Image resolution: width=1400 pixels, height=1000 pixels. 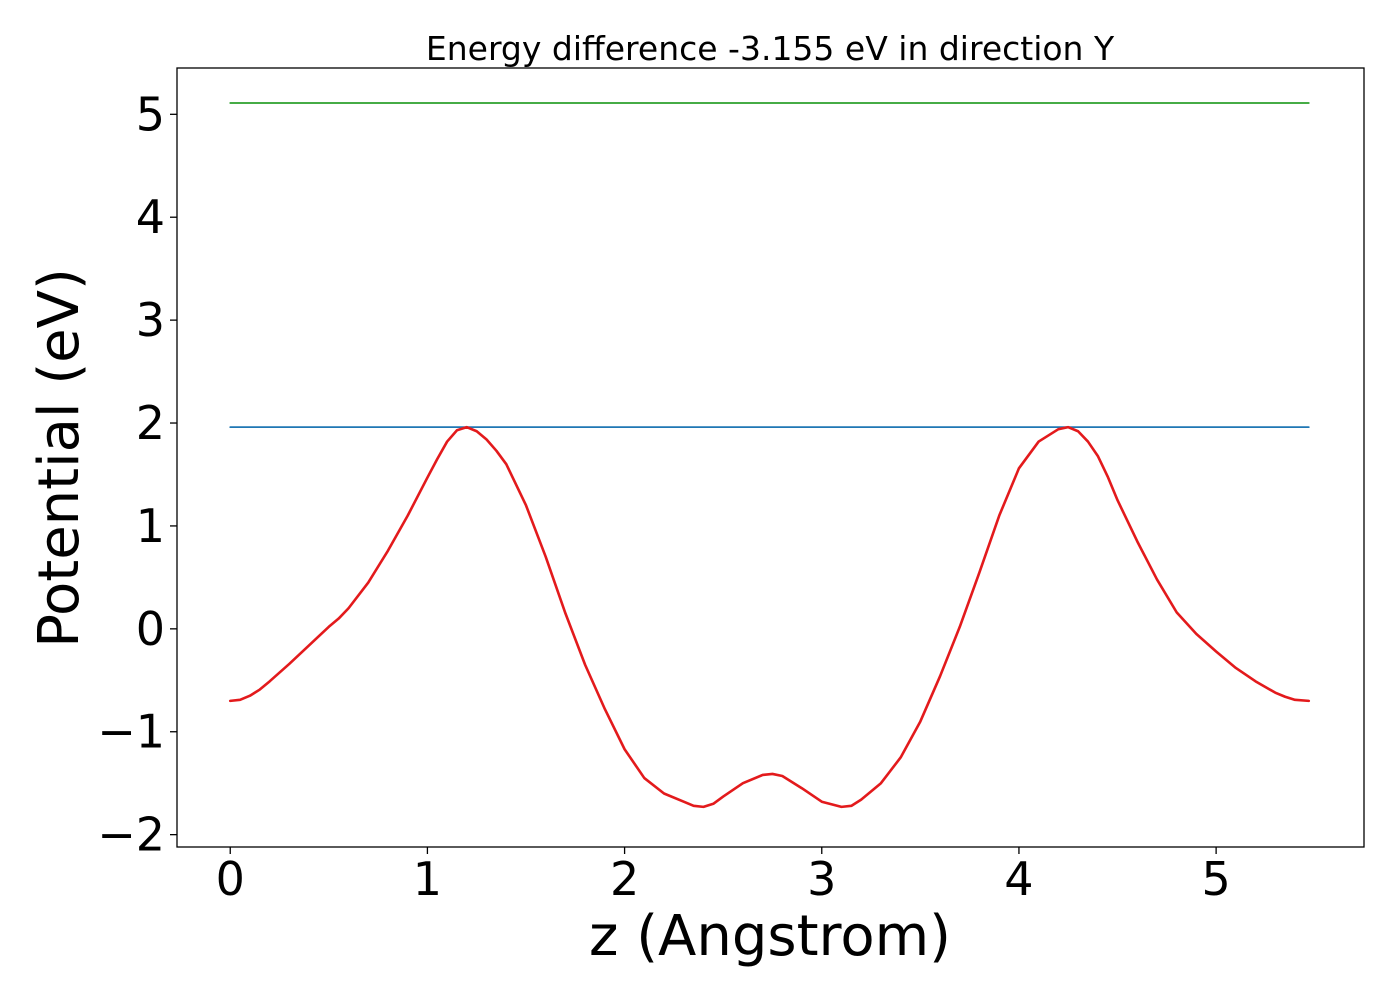 I want to click on y-tick-label: 2, so click(x=150, y=423).